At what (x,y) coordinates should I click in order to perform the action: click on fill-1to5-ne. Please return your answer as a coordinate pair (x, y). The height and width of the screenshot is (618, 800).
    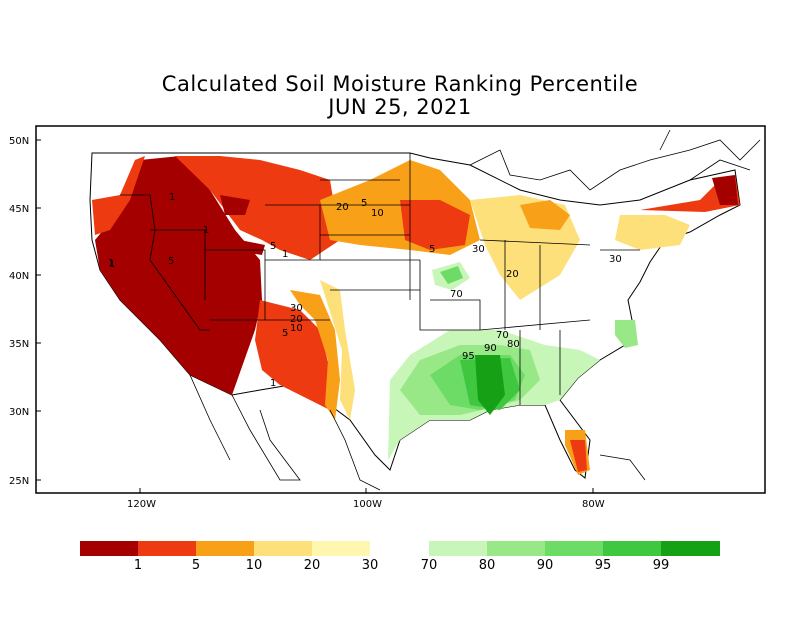
    Looking at the image, I should click on (690, 193).